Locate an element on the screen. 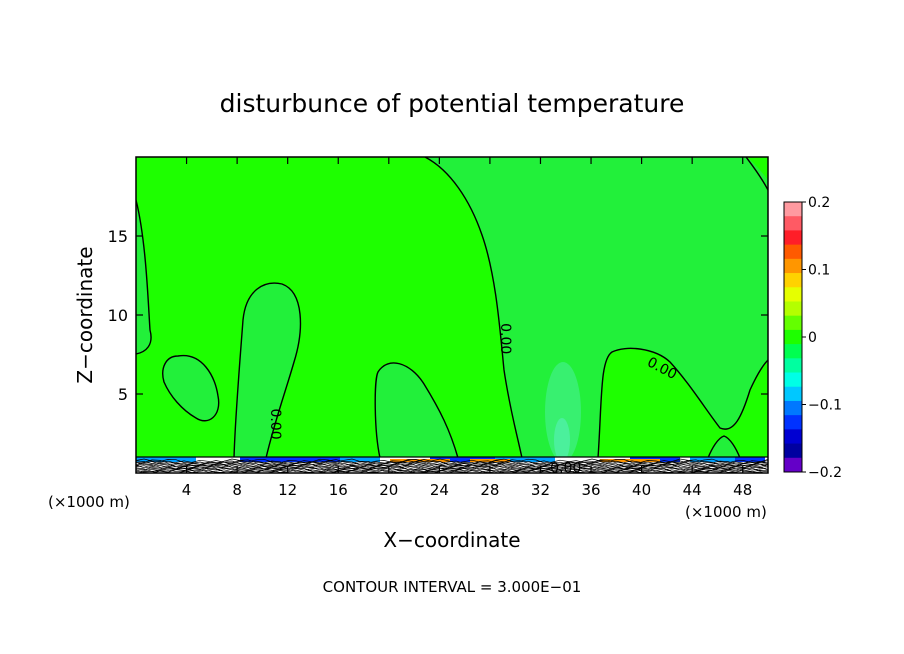 This screenshot has width=904, height=654. x-tick-label: 28 is located at coordinates (489, 490).